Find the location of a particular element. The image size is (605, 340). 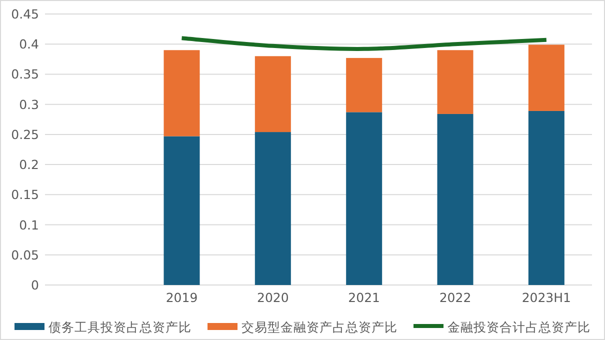

y-tick-label: 0.45 is located at coordinates (25, 14).